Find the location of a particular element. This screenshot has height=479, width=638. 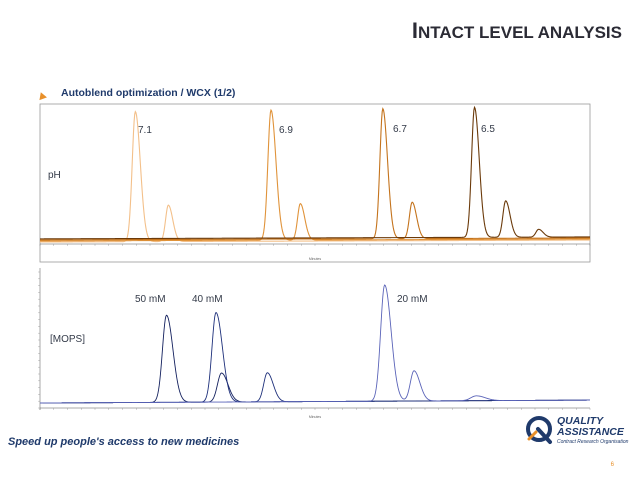

slide-title: INTACT LEVEL ANALYSIS is located at coordinates (517, 31).